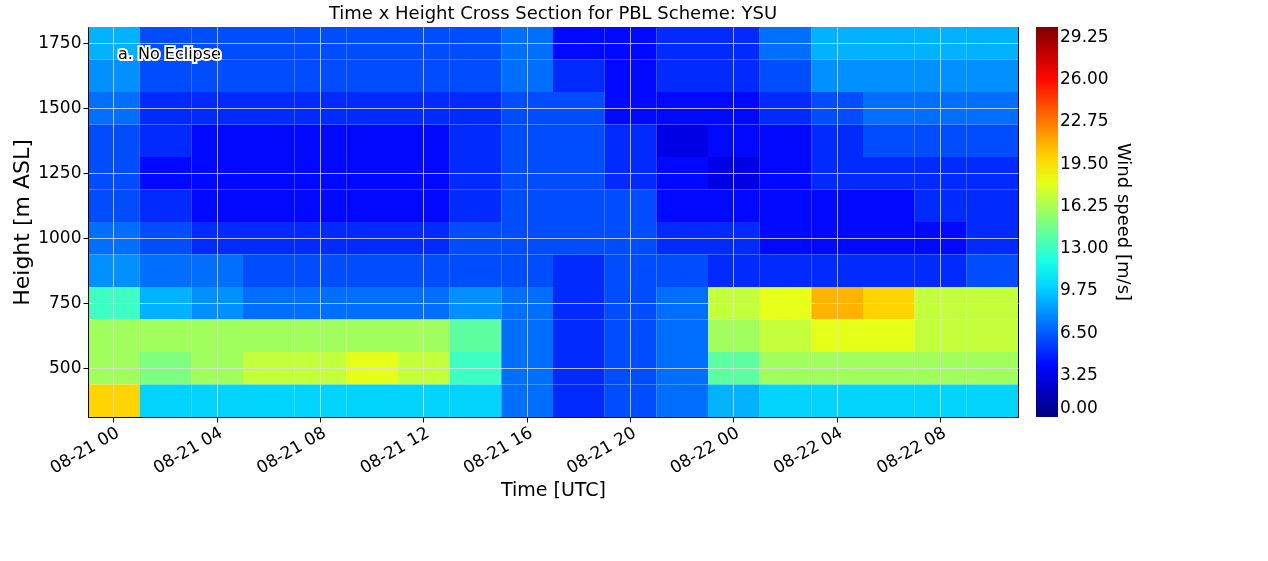 This screenshot has width=1268, height=561. I want to click on y-tick-label: 1500, so click(60, 107).